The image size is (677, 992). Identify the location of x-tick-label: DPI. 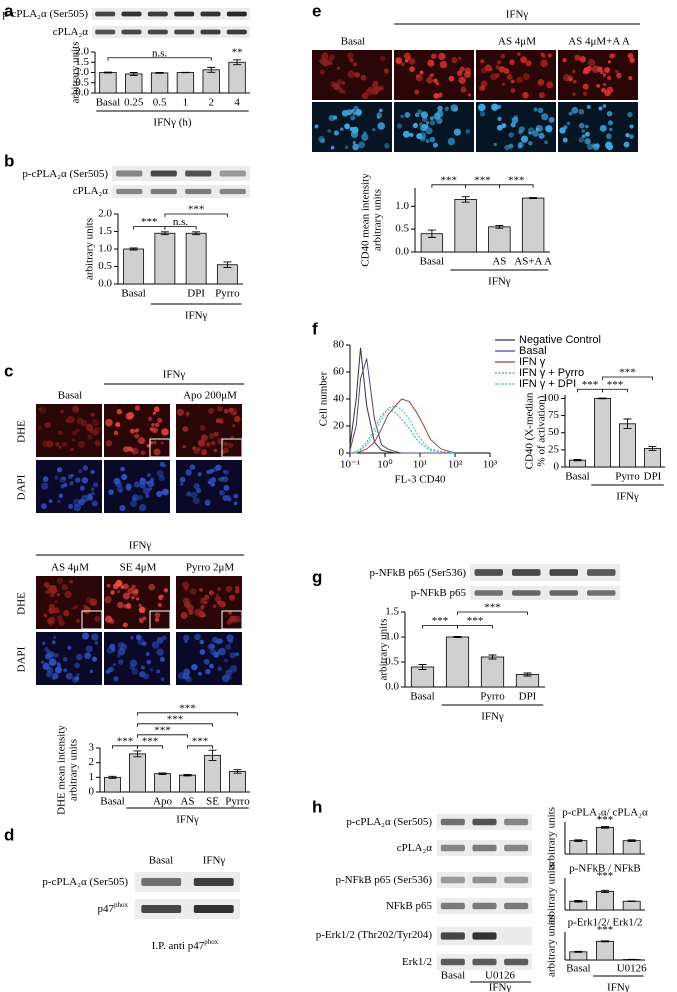
(196, 294).